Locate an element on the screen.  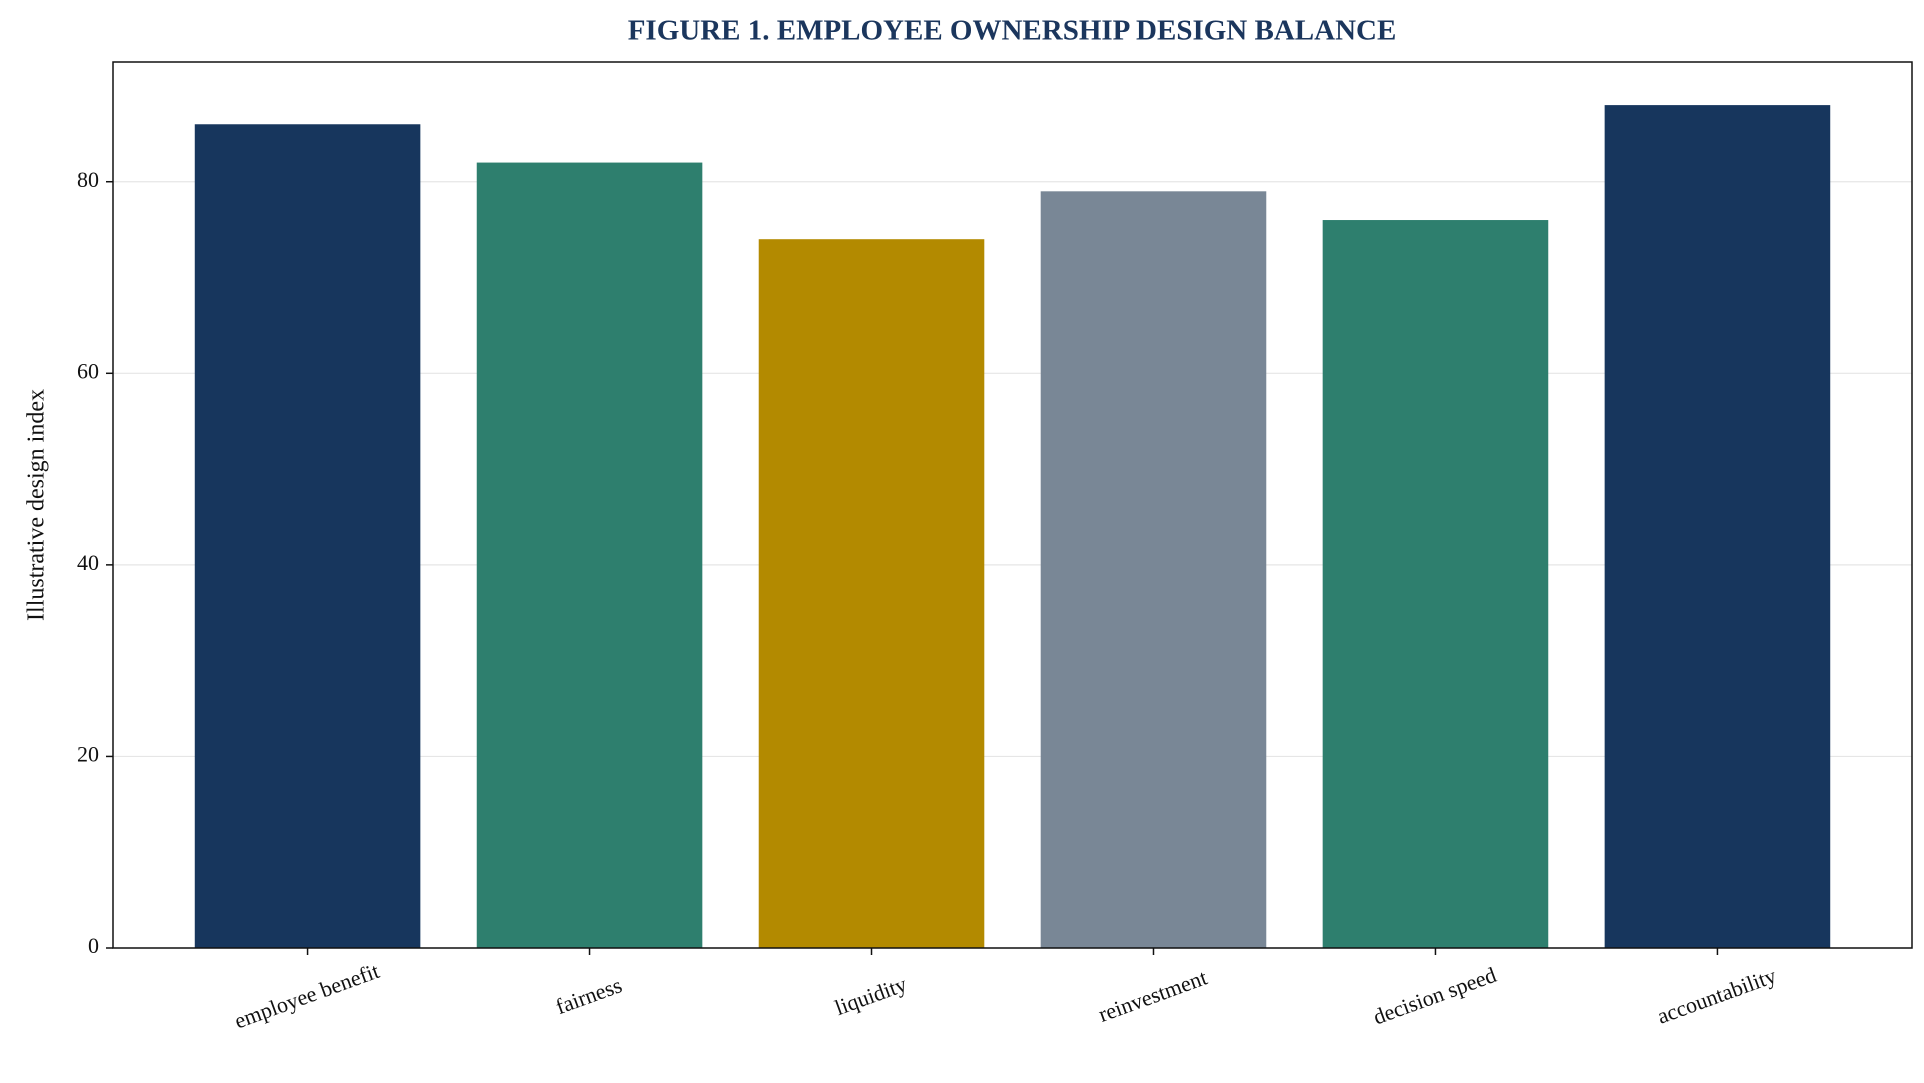
y-tick-label: 20 is located at coordinates (88, 753).